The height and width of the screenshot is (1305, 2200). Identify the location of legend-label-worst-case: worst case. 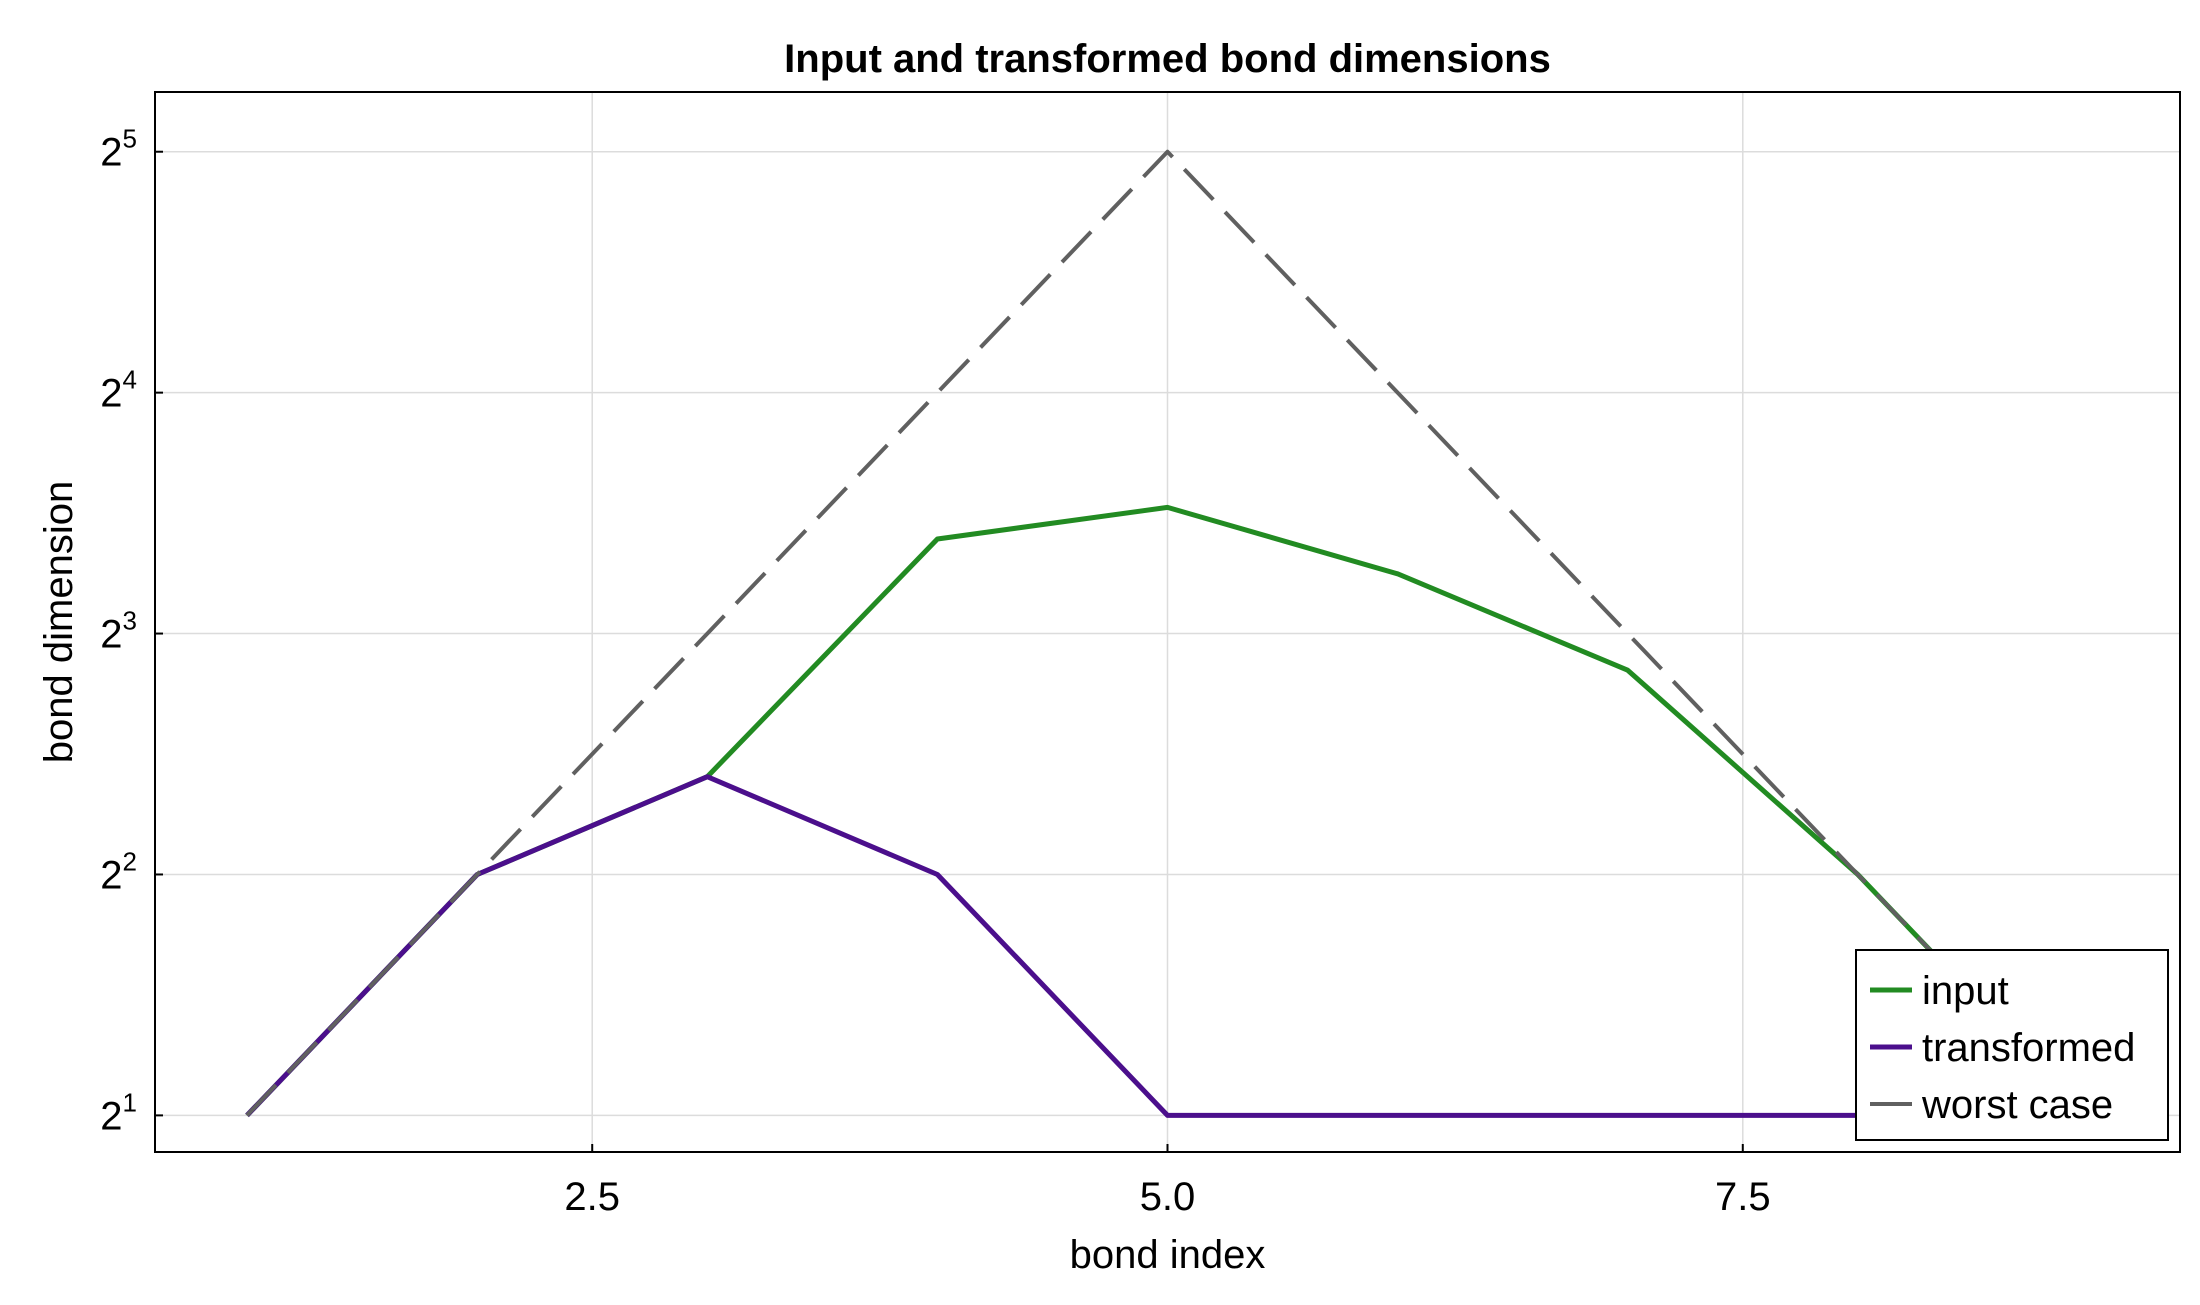
(2017, 1105).